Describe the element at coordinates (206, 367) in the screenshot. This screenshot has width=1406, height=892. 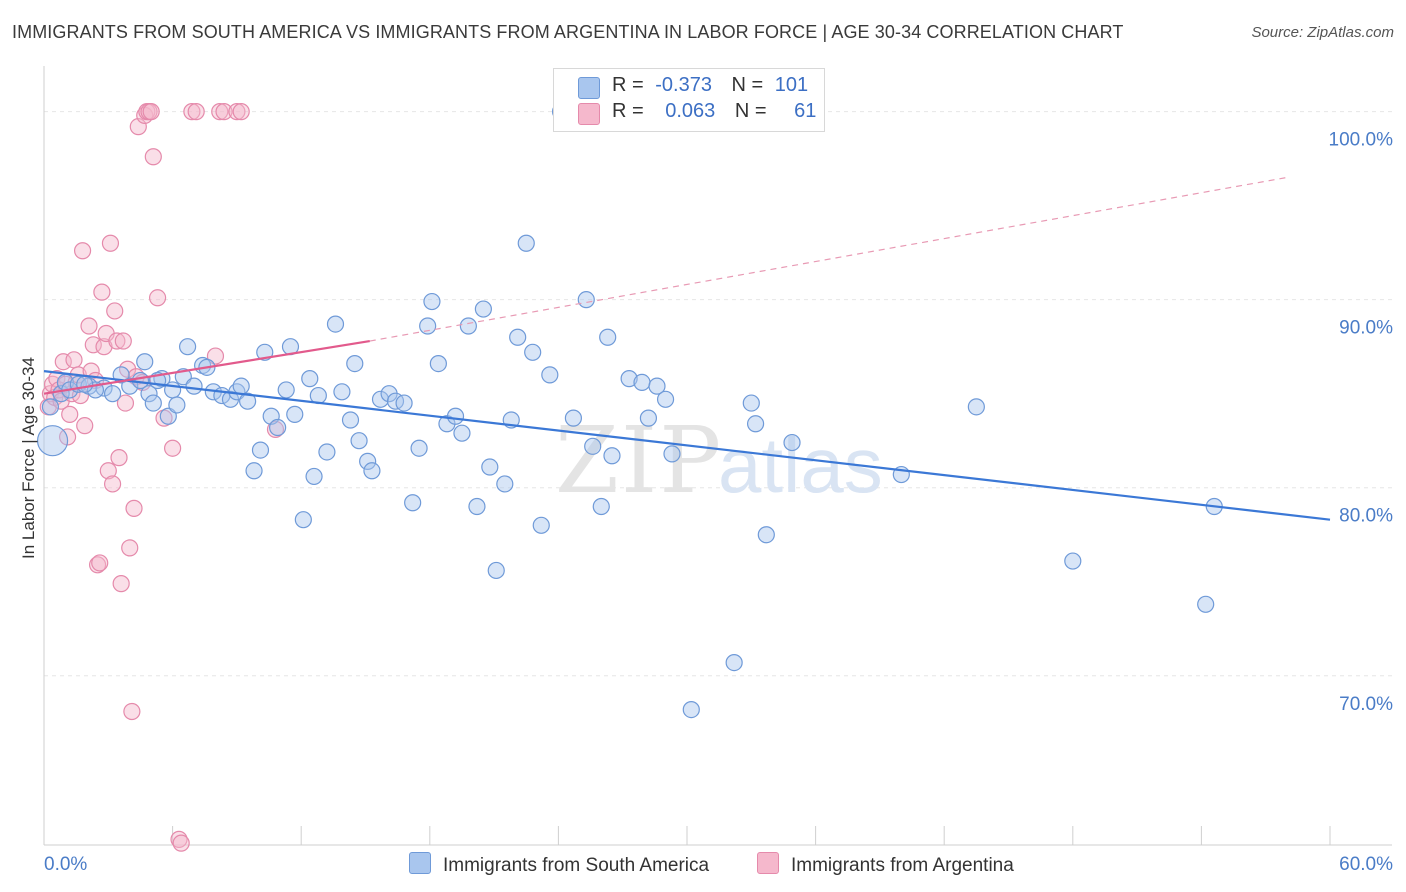
I see `trend-line-argentina` at that location.